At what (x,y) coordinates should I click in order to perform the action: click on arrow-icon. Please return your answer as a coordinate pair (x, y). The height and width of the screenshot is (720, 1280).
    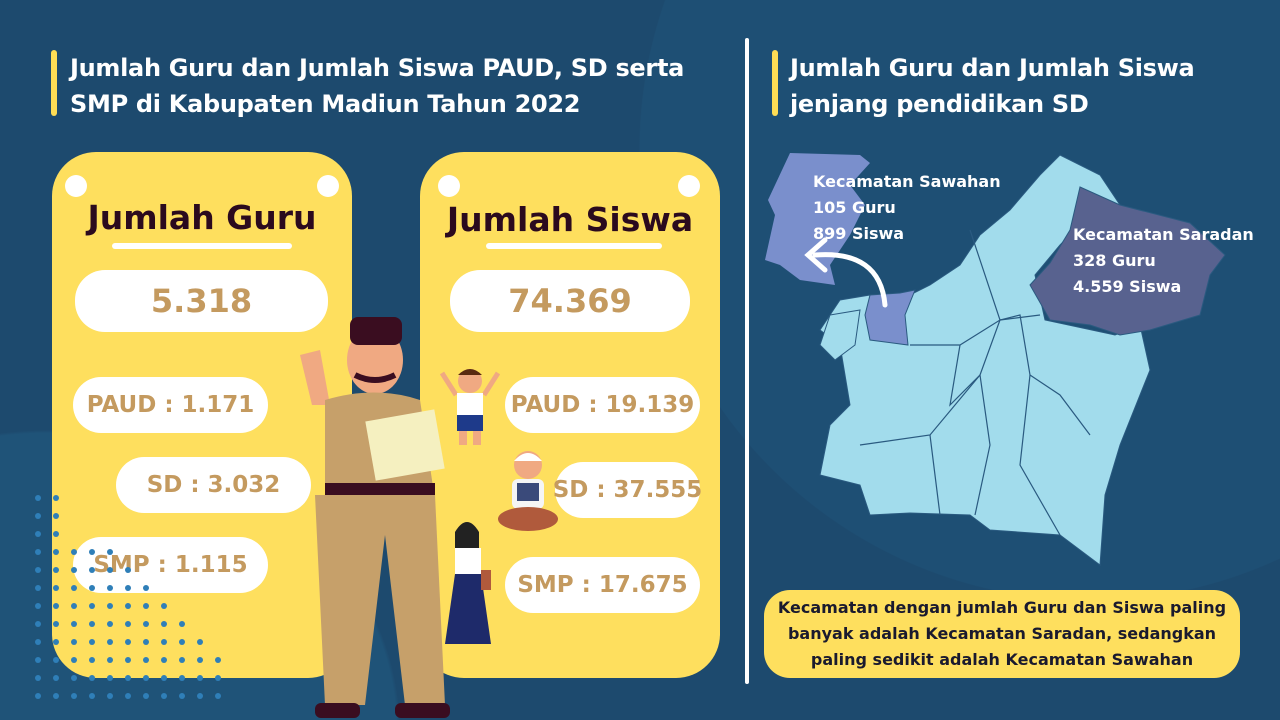
    Looking at the image, I should click on (850, 280).